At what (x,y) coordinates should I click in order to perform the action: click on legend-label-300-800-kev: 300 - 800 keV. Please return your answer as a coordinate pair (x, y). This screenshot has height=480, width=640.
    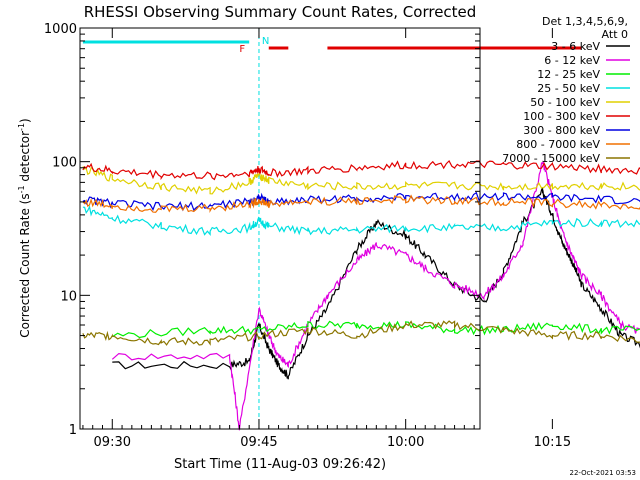
    Looking at the image, I should click on (561, 130).